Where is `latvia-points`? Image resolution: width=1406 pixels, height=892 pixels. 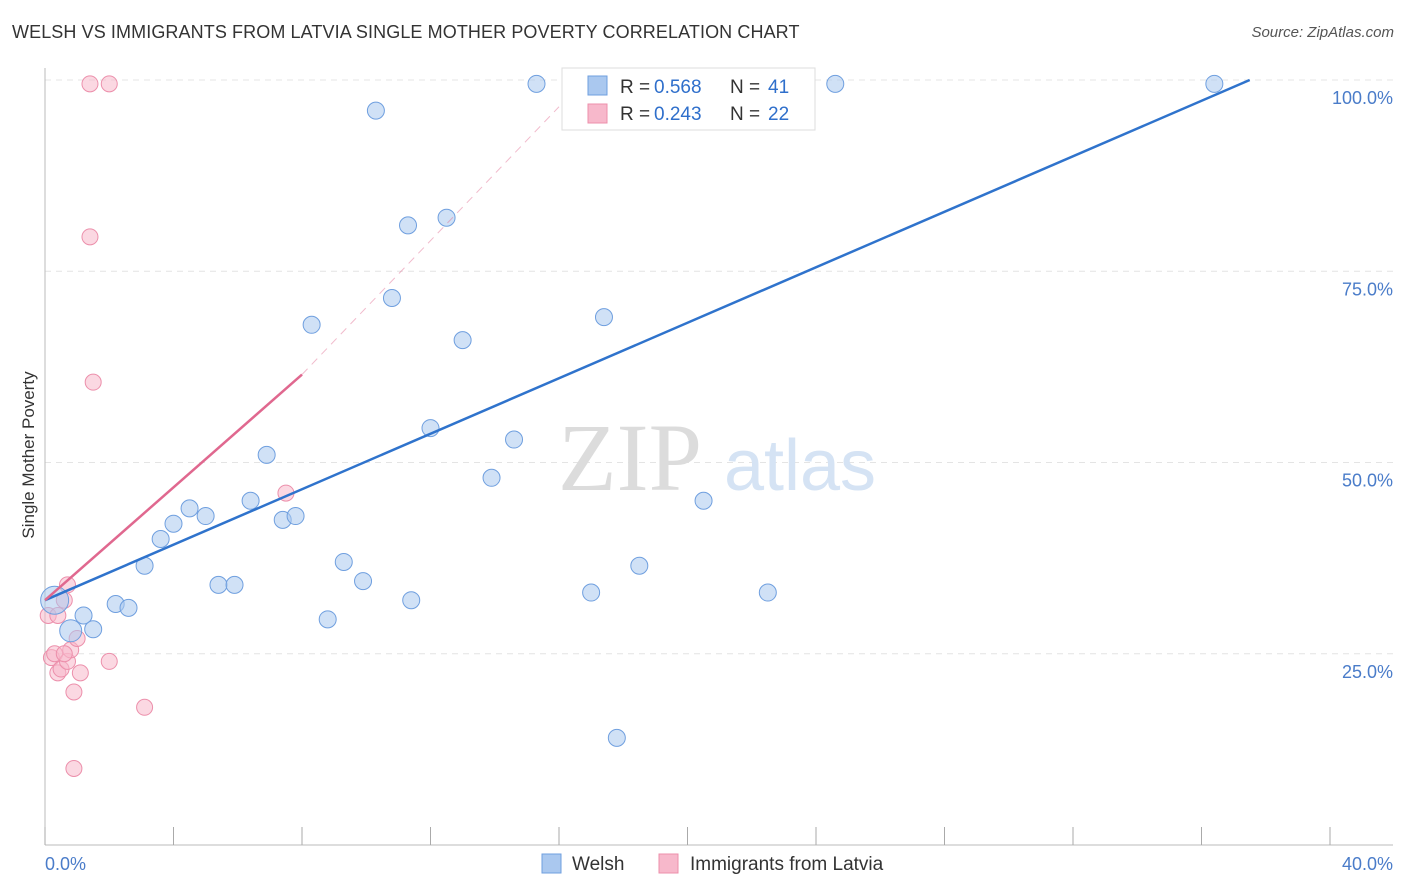 latvia-points is located at coordinates (167, 426).